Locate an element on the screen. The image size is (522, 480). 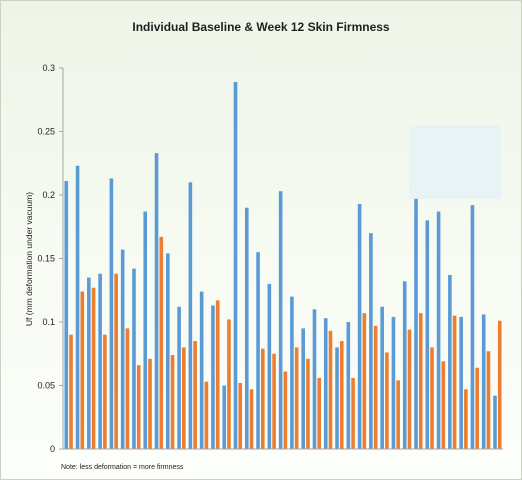
y-axis-title: Uf (mm deformation under vacuum) is located at coordinates (29, 259).